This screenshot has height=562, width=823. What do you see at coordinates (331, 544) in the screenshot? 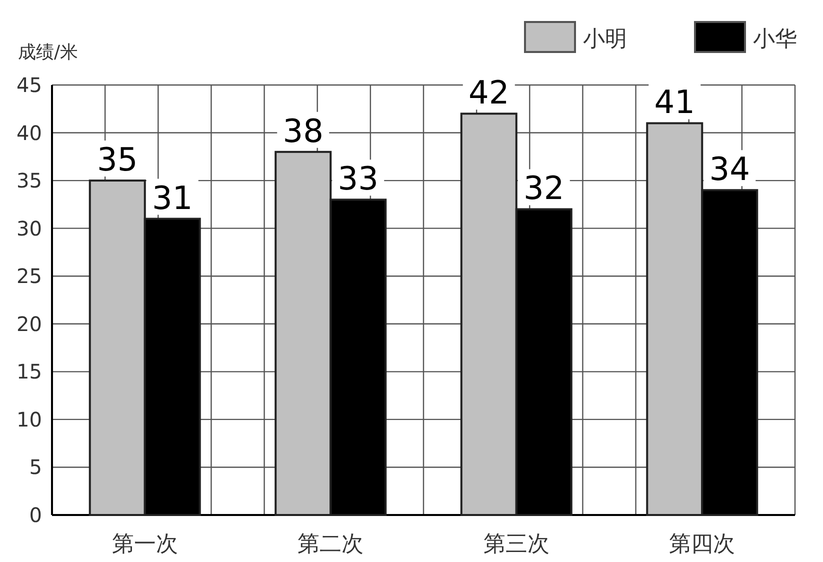
I see `x-tick-label: 第二次` at bounding box center [331, 544].